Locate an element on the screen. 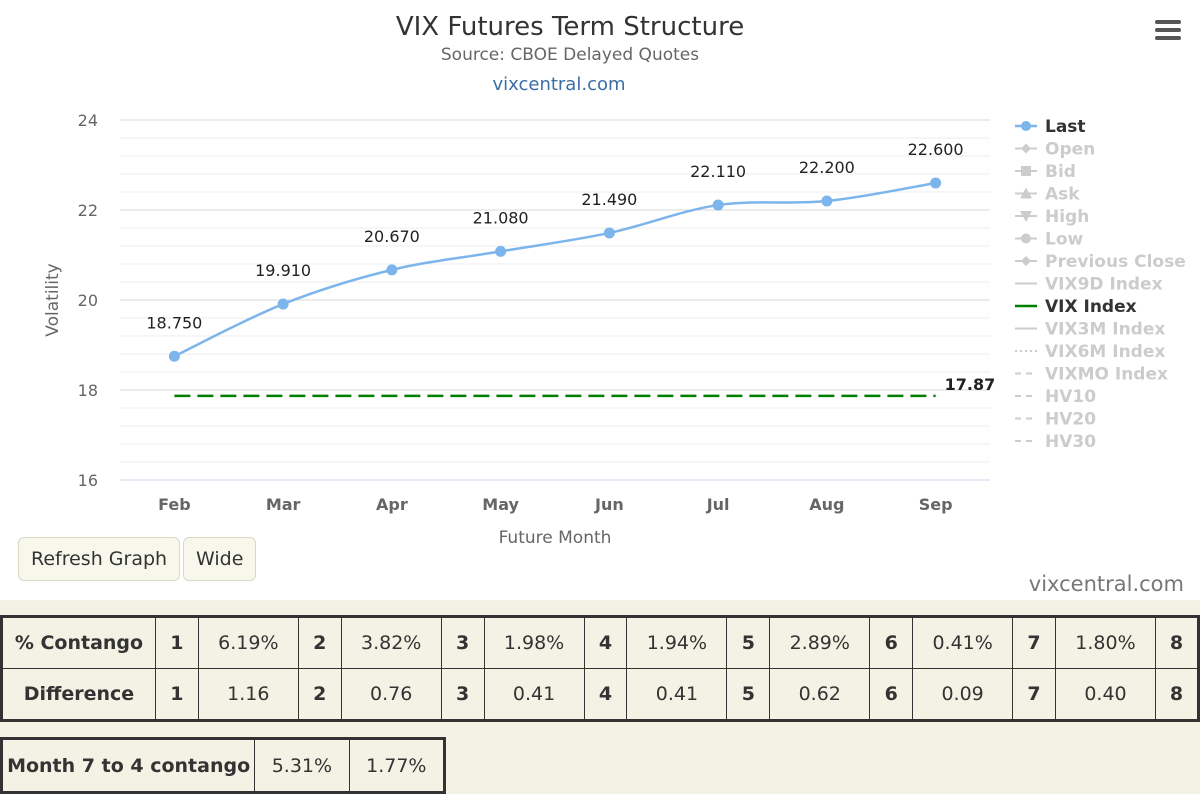  legend-item: Low is located at coordinates (1049, 240).